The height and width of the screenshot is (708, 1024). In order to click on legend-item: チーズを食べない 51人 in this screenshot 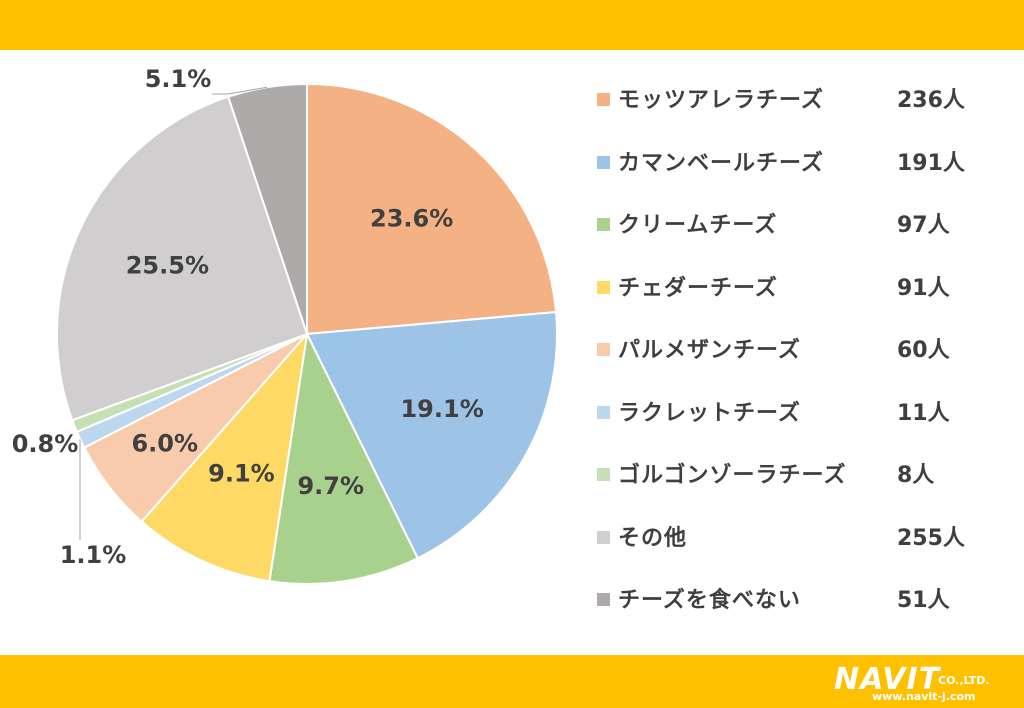, I will do `click(787, 613)`.